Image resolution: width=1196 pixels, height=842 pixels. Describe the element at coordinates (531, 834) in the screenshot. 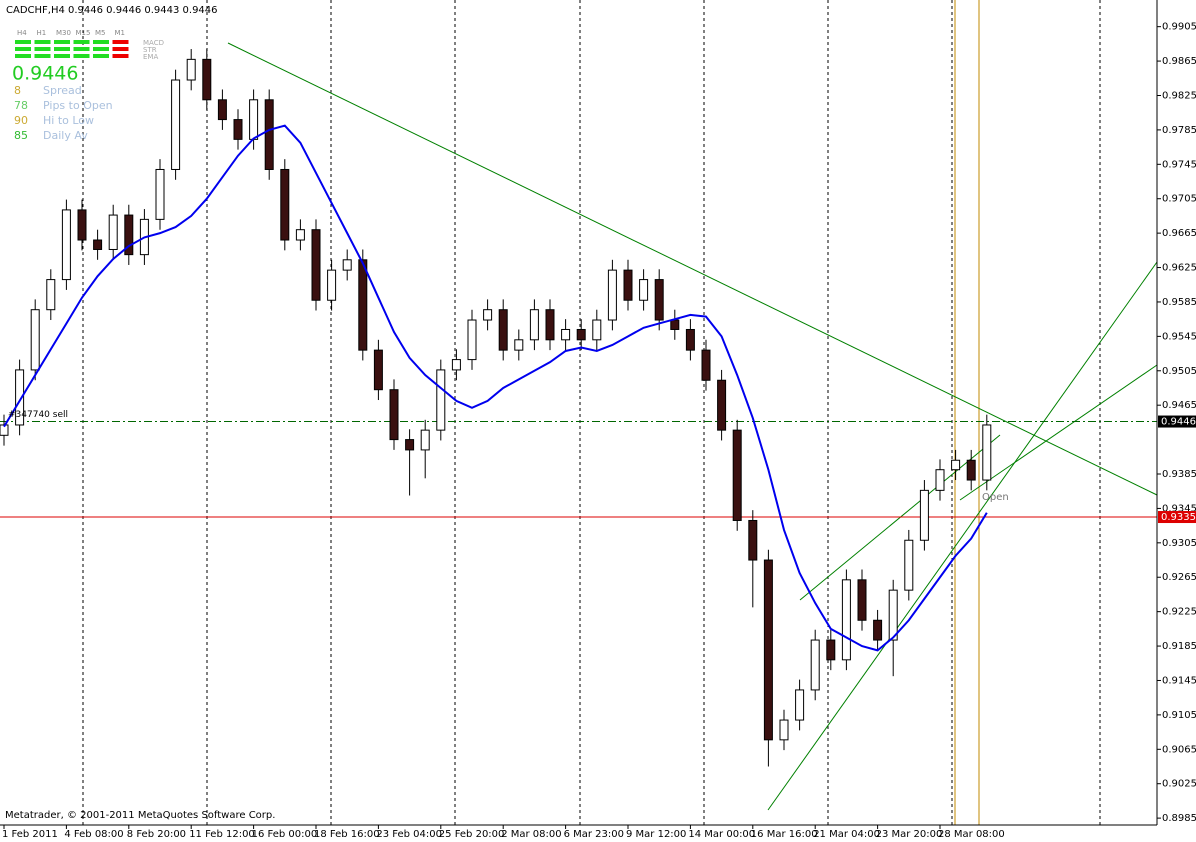

I see `x-tick-label: 2 Mar 08:00` at that location.